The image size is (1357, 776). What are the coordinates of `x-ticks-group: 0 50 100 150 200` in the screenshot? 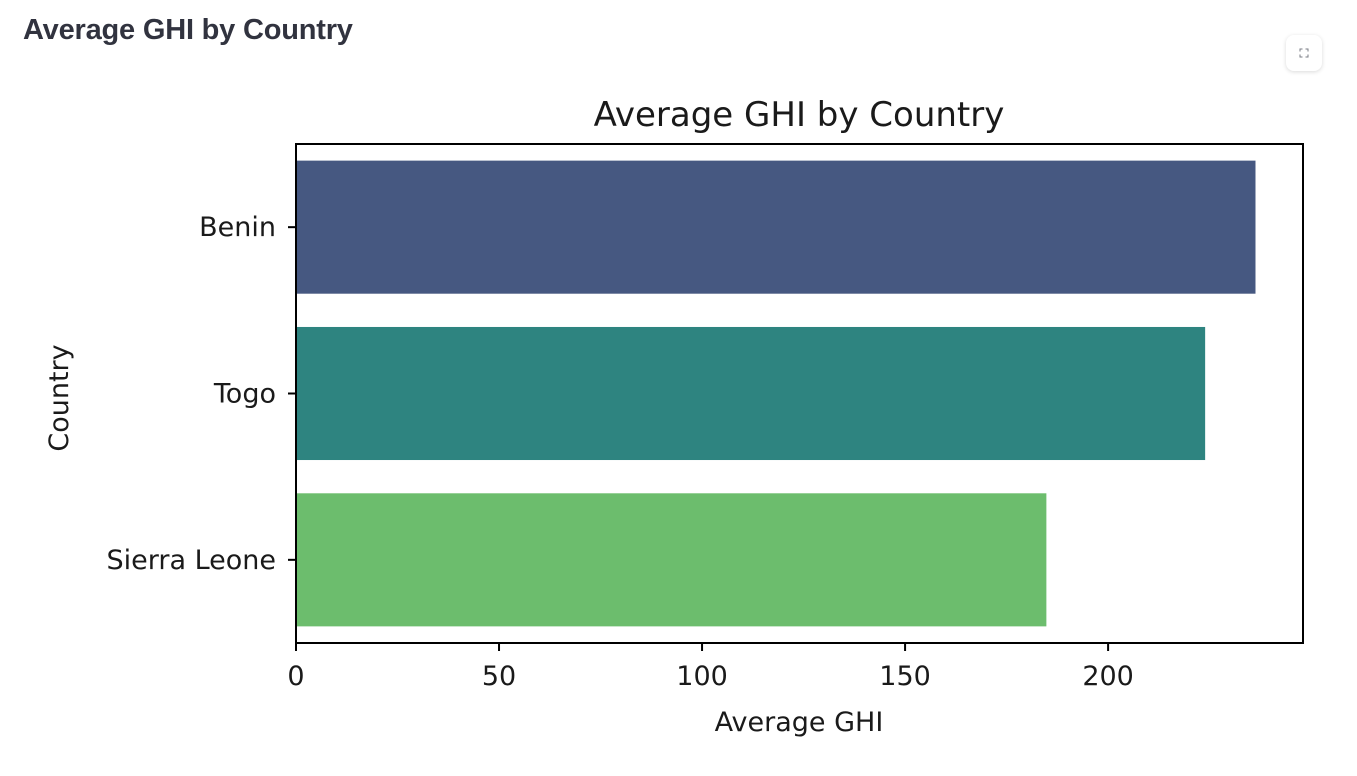 It's located at (710, 667).